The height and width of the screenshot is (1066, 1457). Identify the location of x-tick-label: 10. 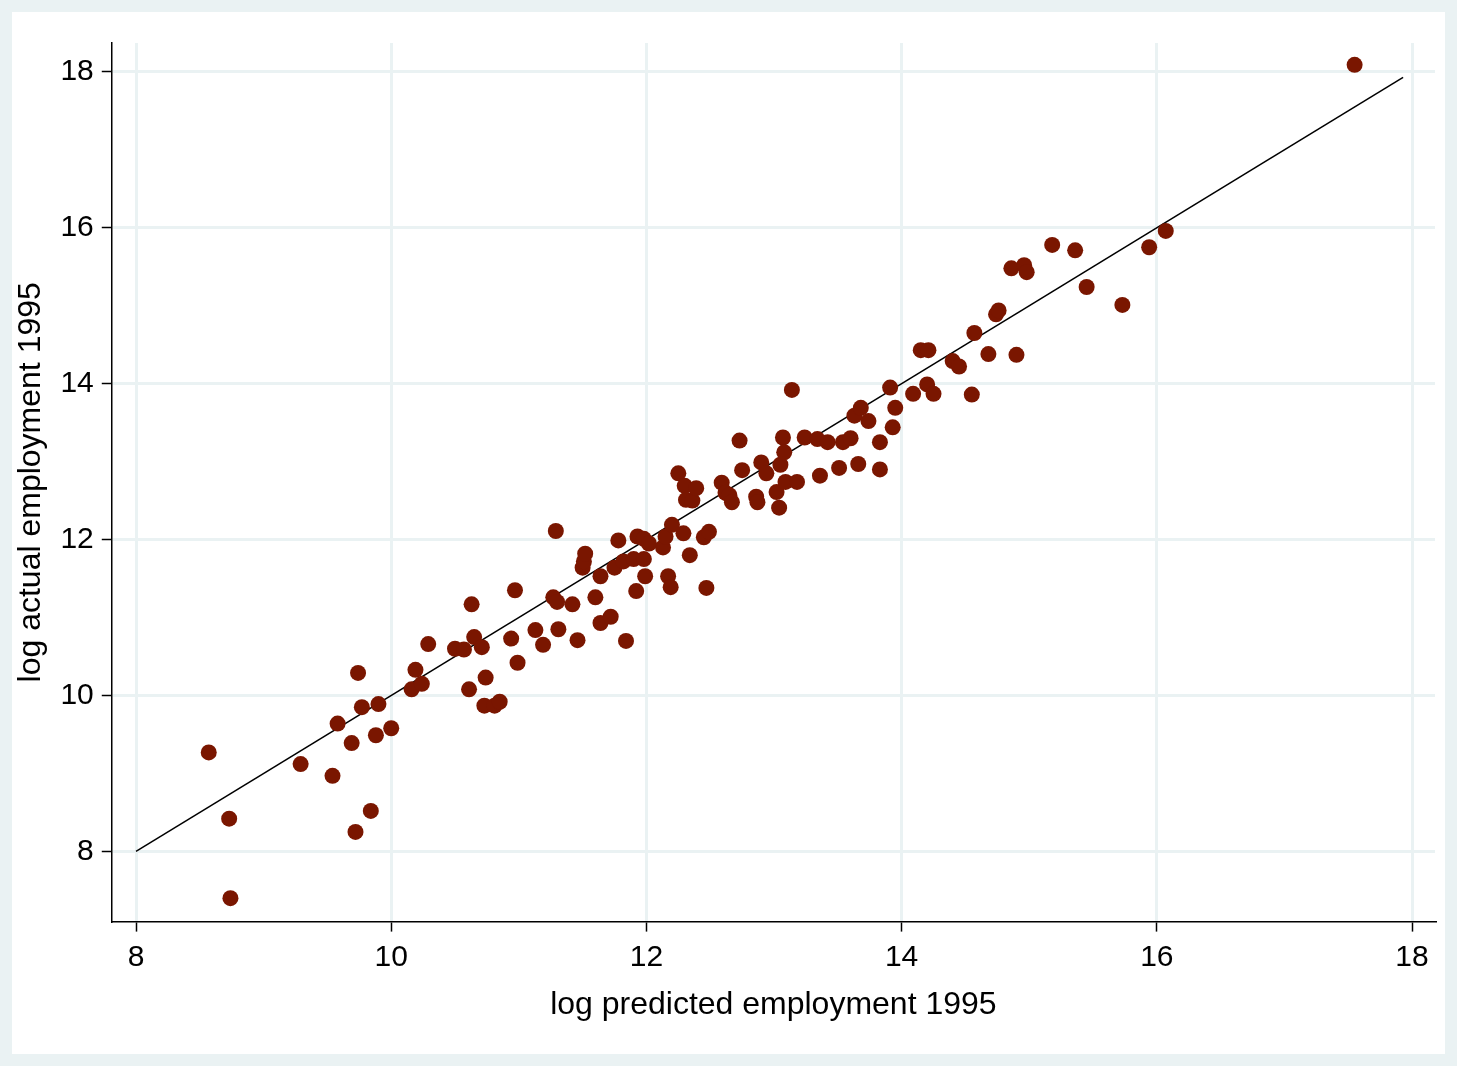
(391, 955).